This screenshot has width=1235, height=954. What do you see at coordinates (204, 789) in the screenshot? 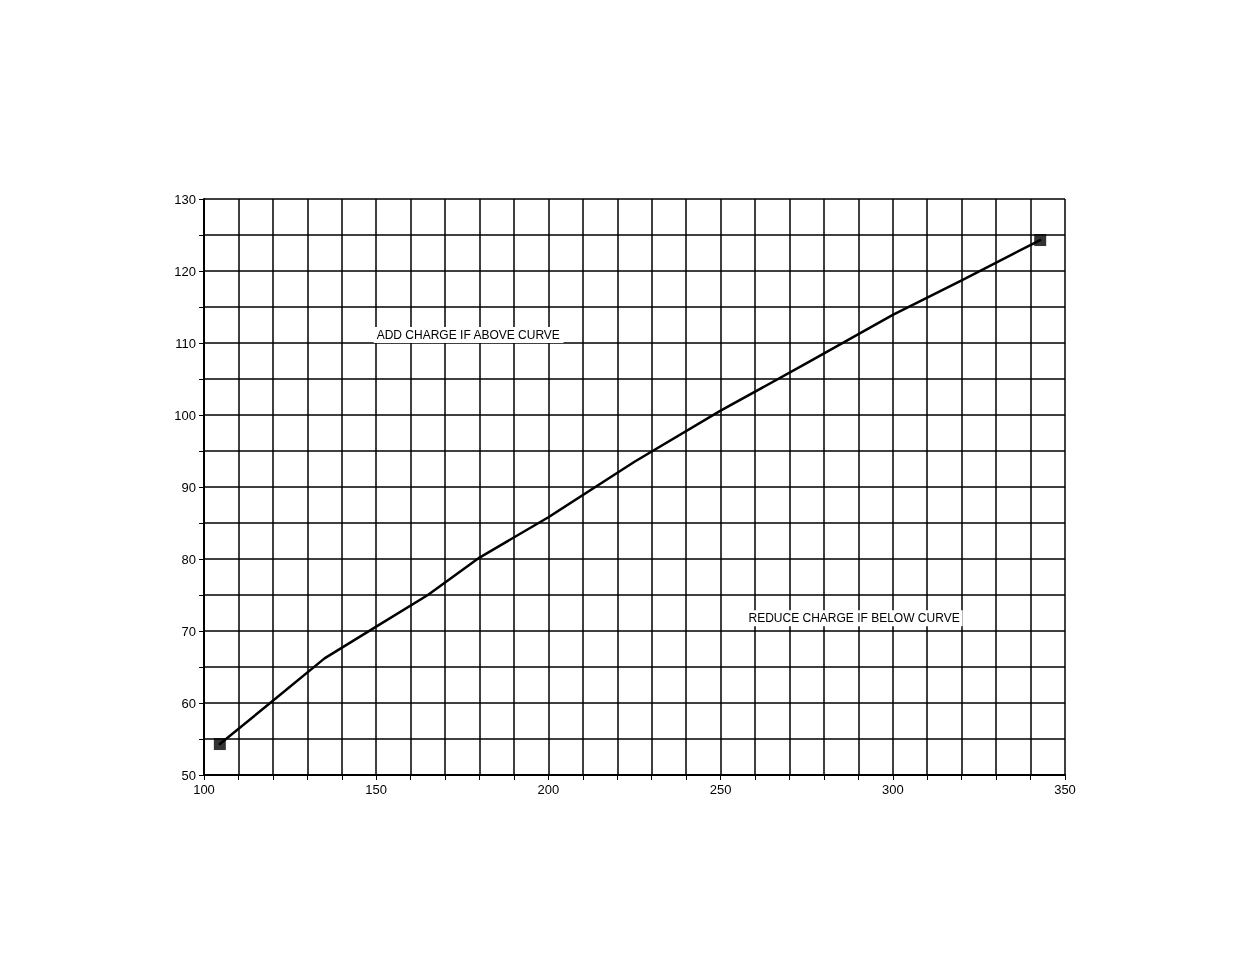
I see `x-tick-label: 100` at bounding box center [204, 789].